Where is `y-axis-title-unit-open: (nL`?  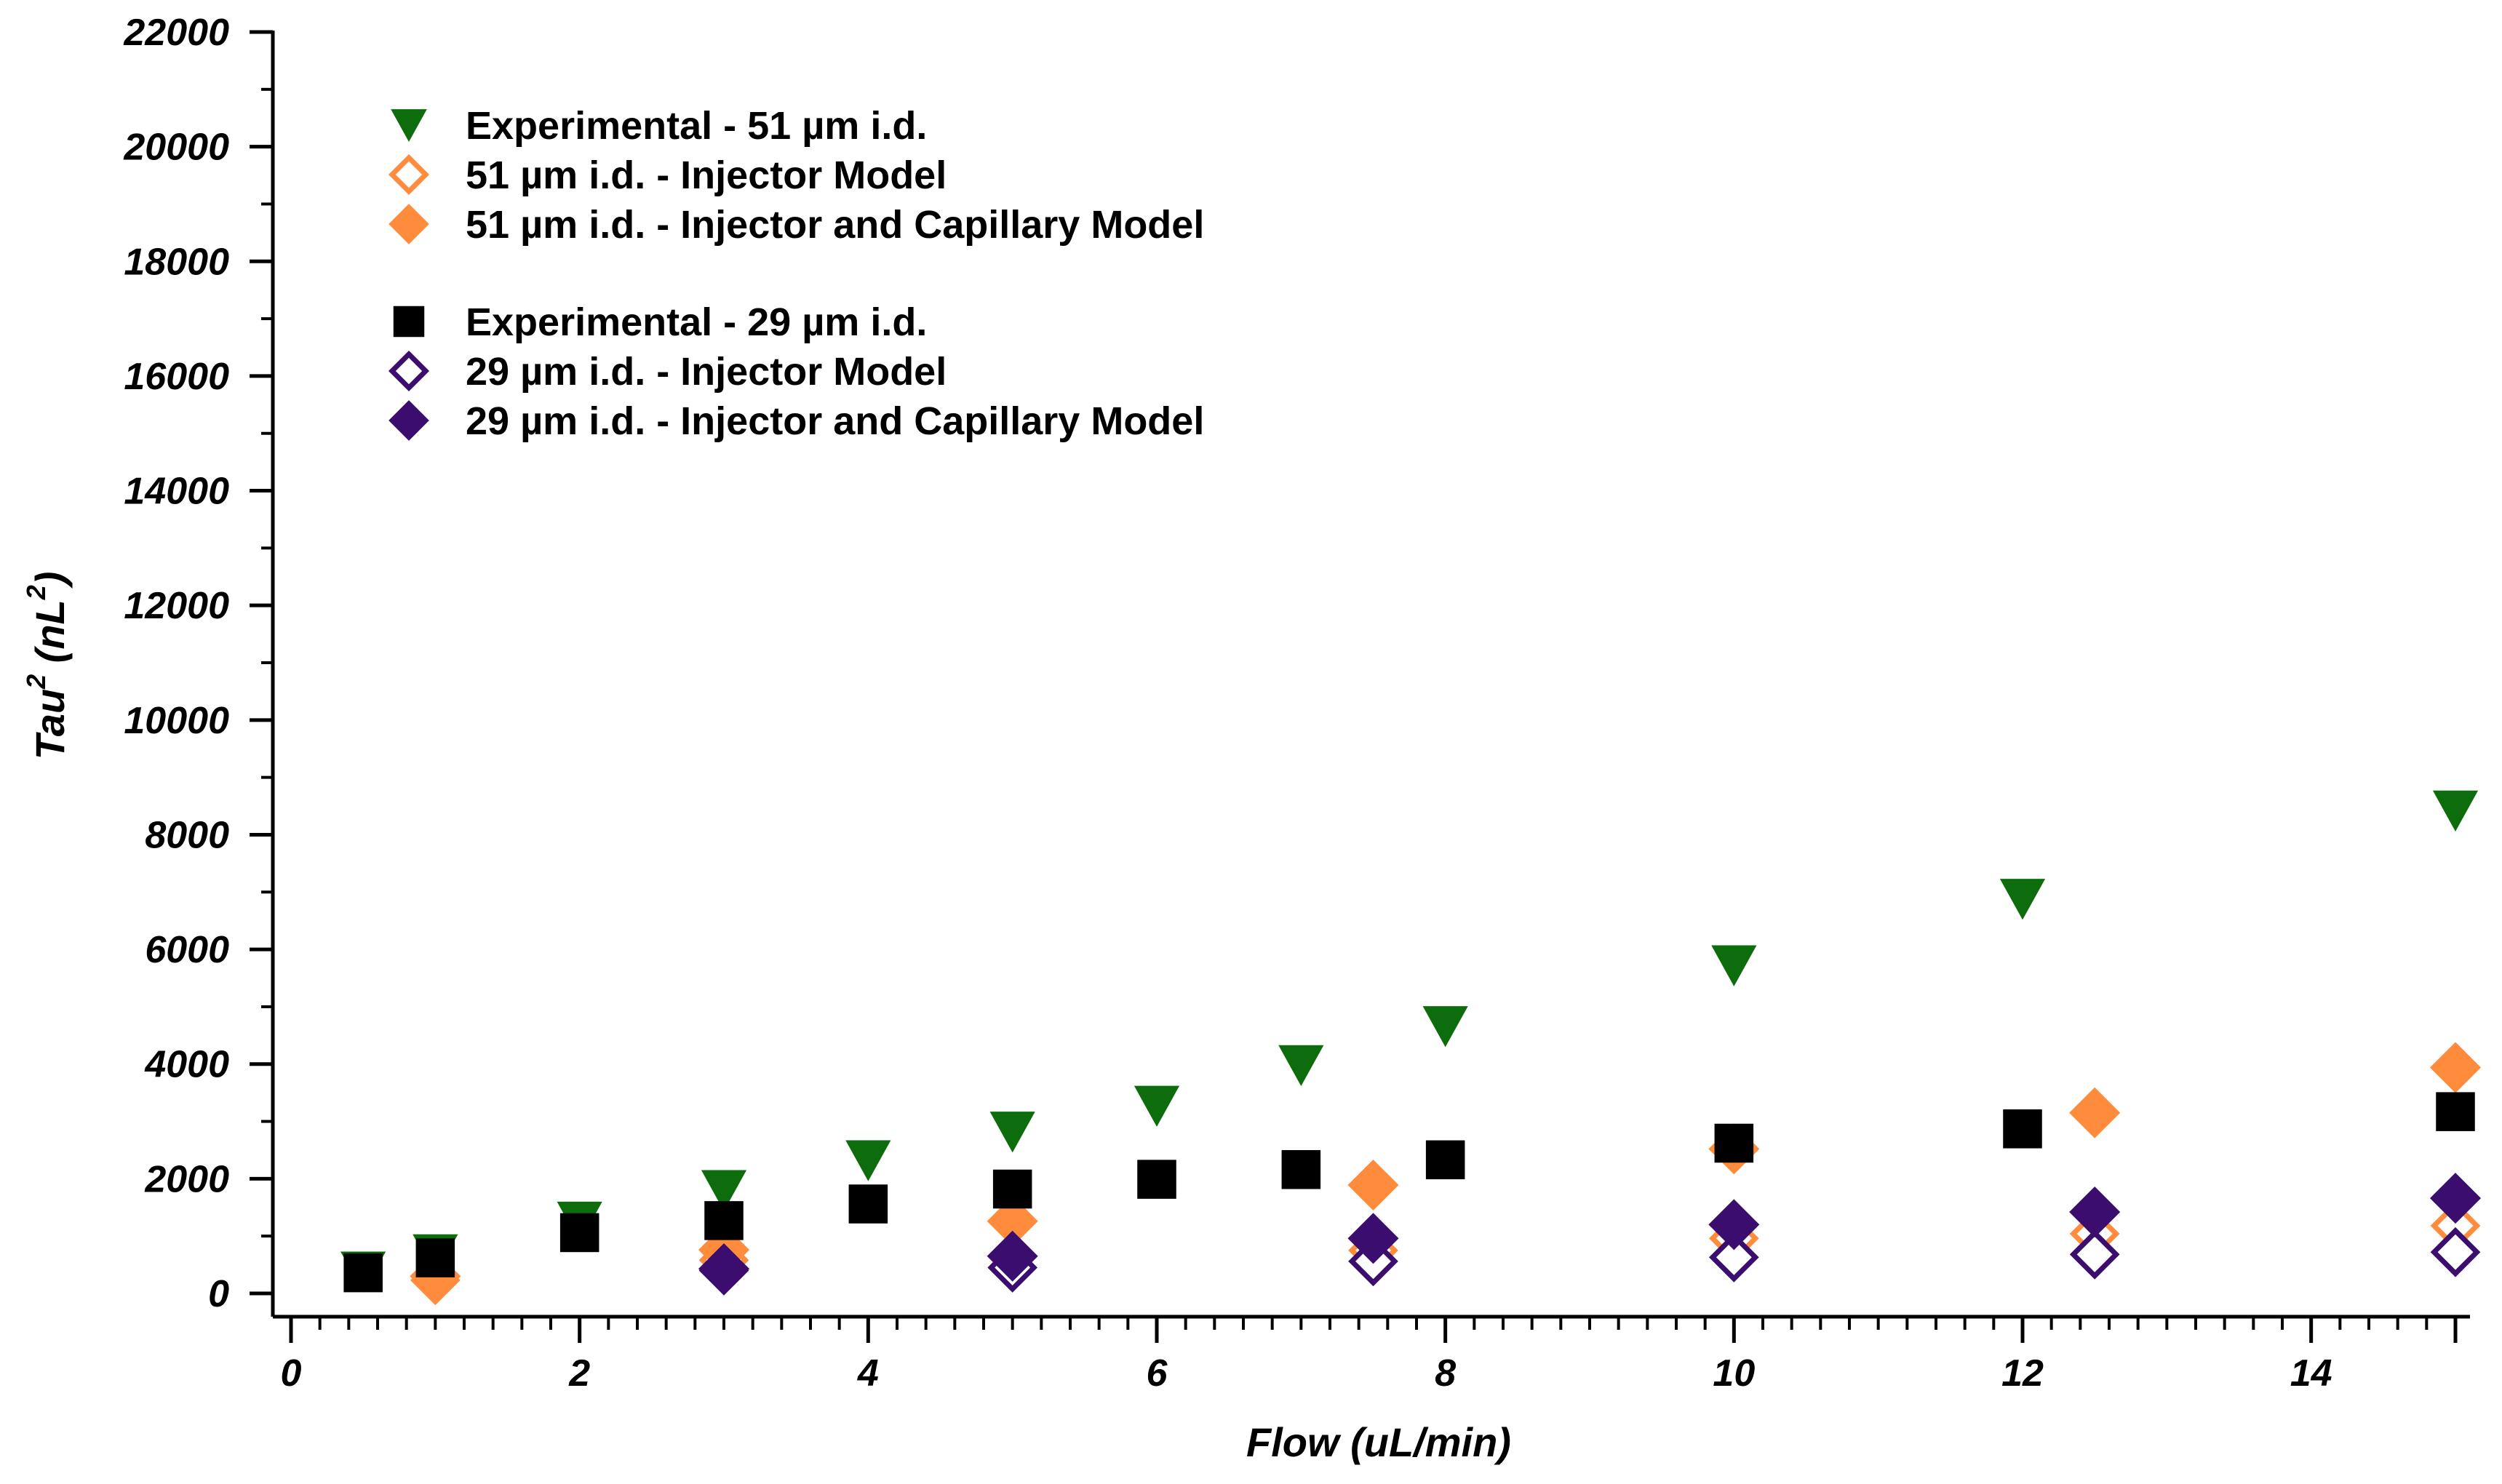
y-axis-title-unit-open: (nL is located at coordinates (50, 636).